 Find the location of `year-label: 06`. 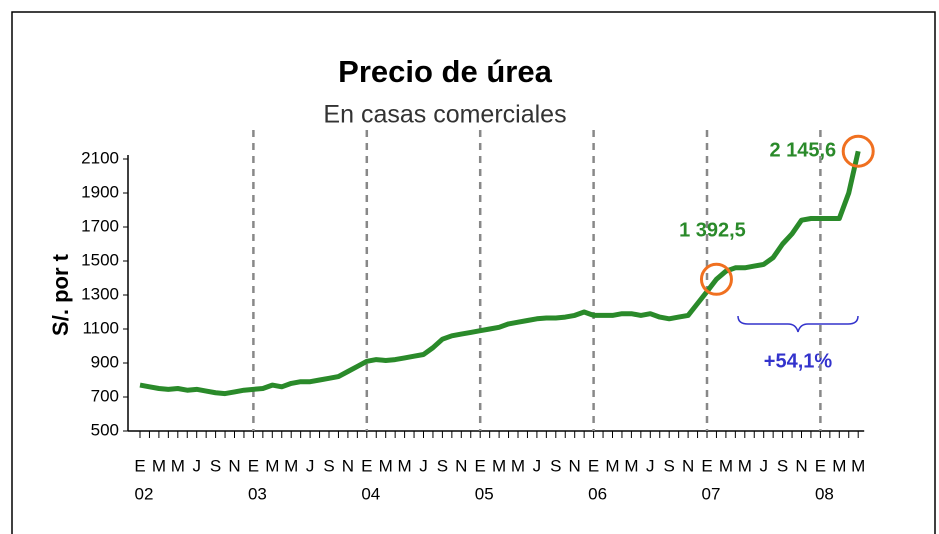

year-label: 06 is located at coordinates (597, 493).